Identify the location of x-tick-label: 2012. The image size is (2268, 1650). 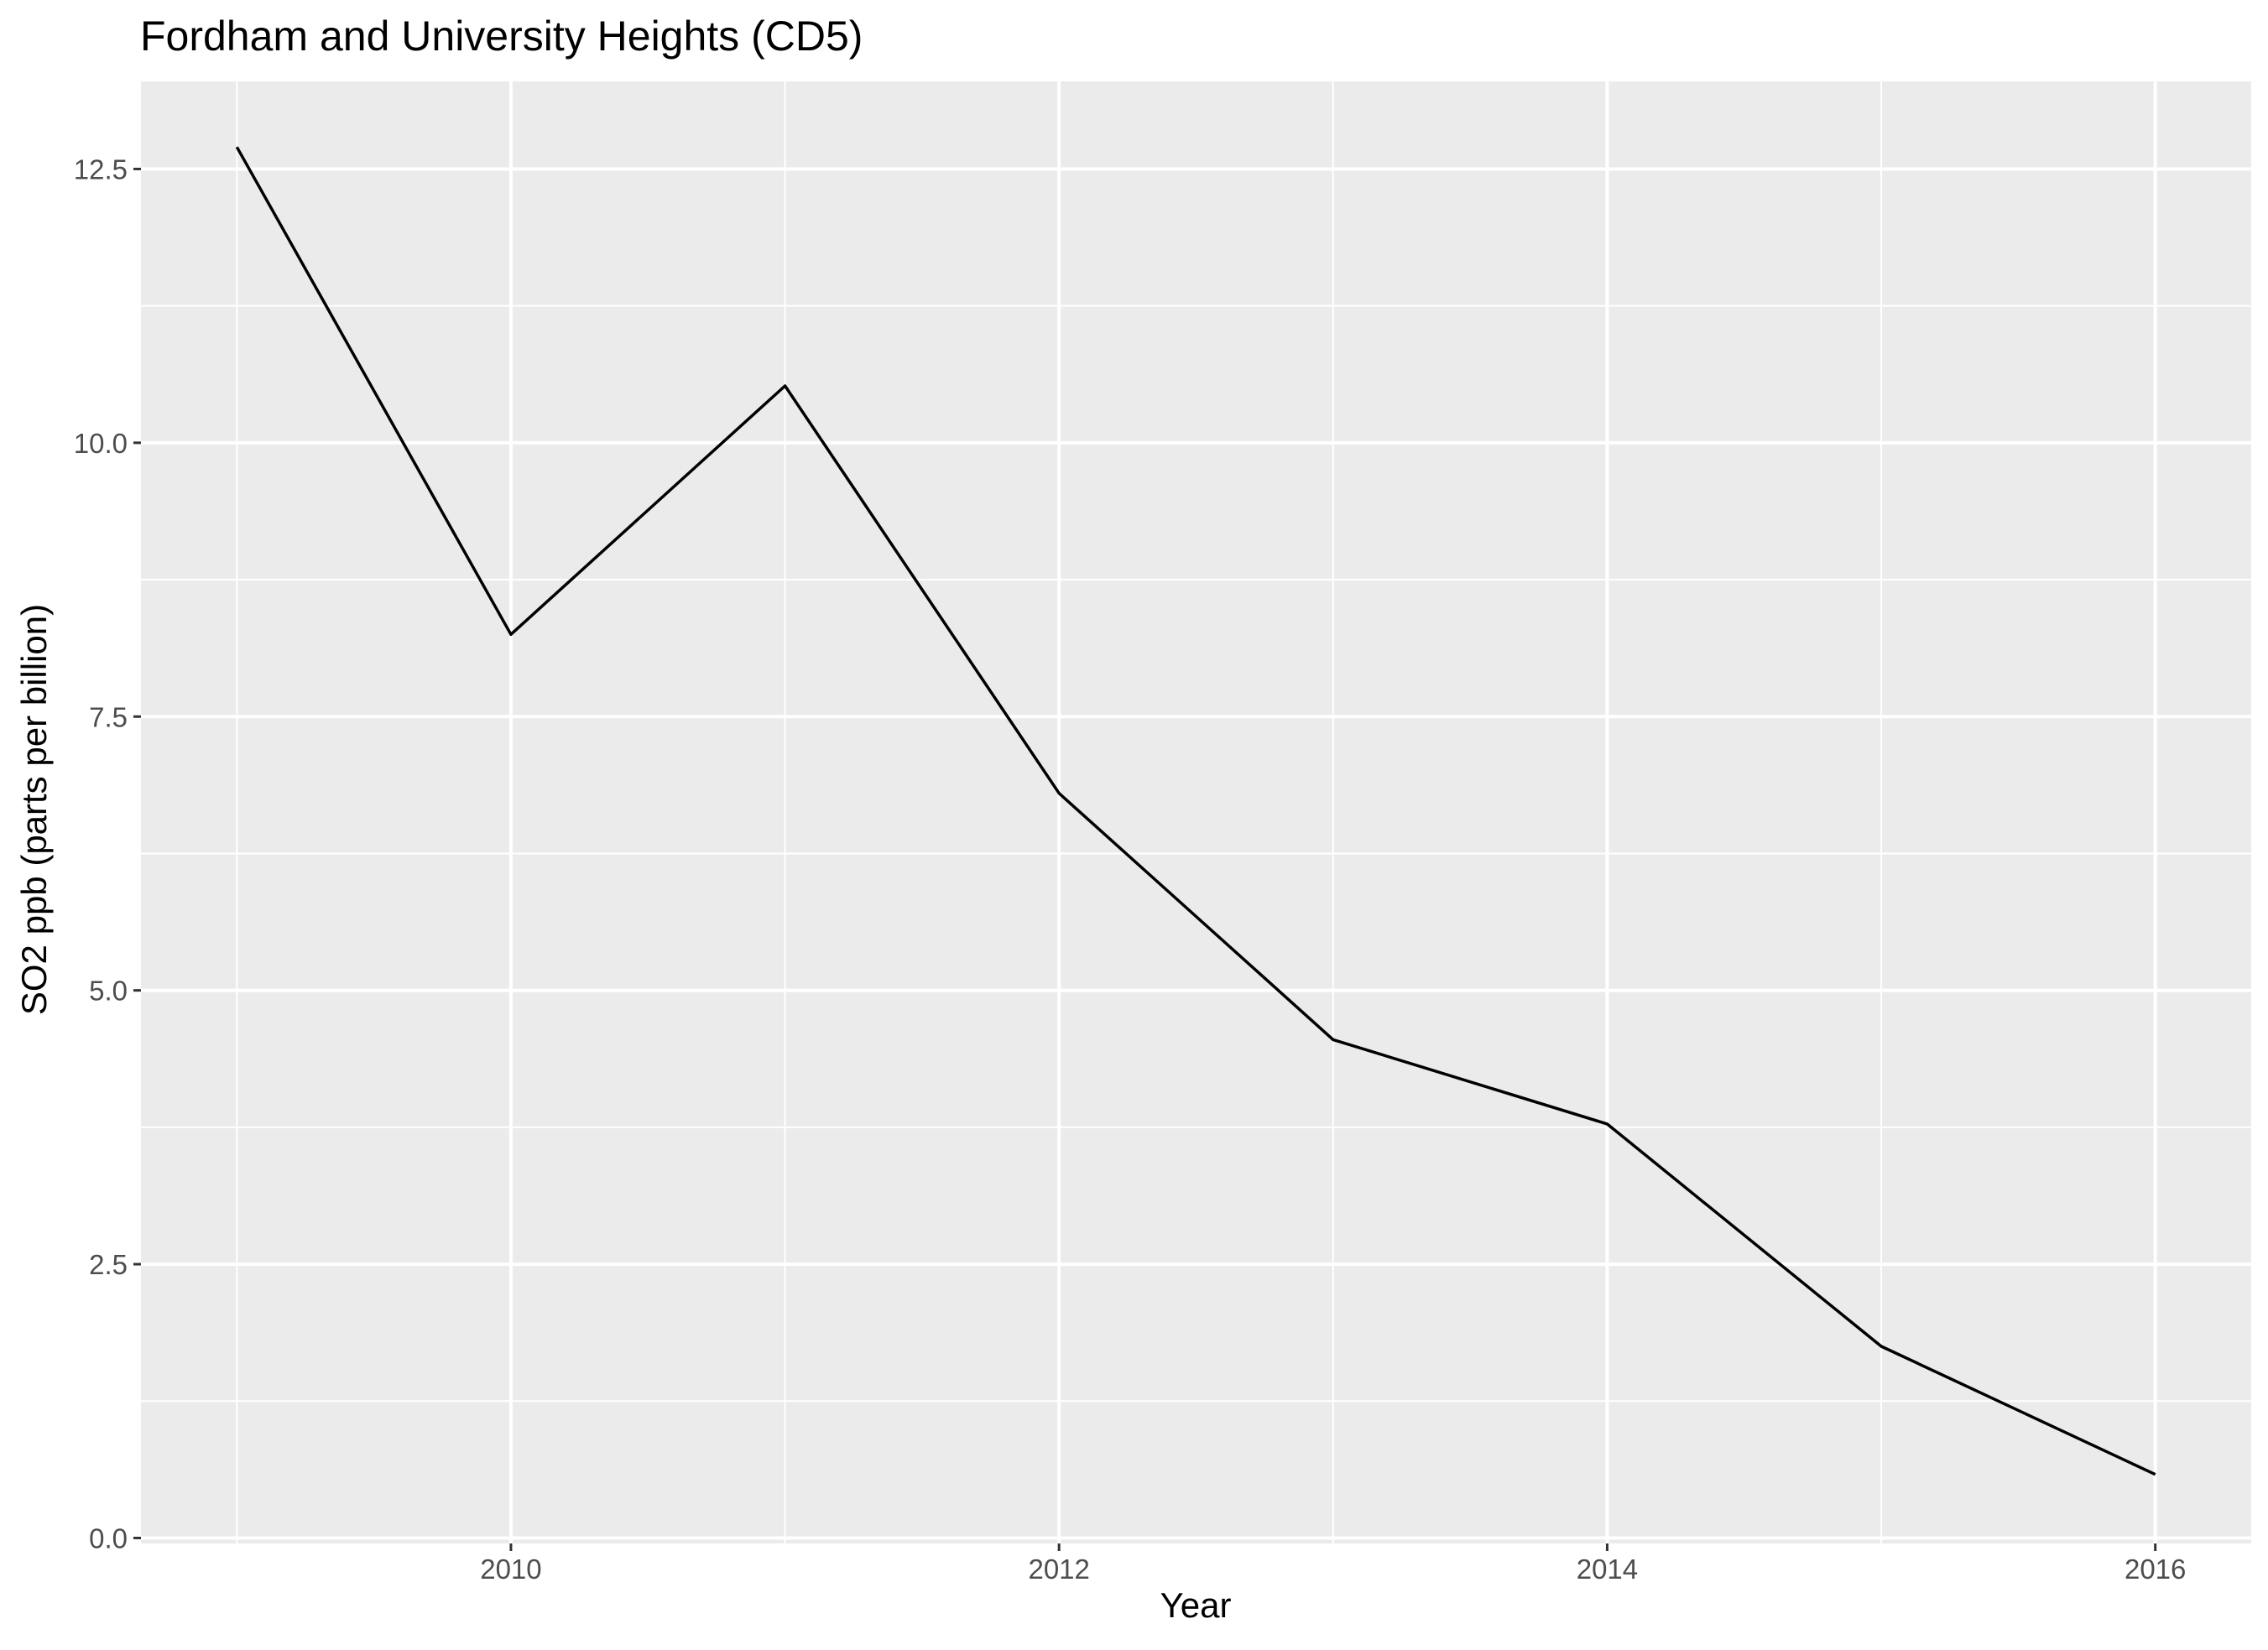
(1059, 1569).